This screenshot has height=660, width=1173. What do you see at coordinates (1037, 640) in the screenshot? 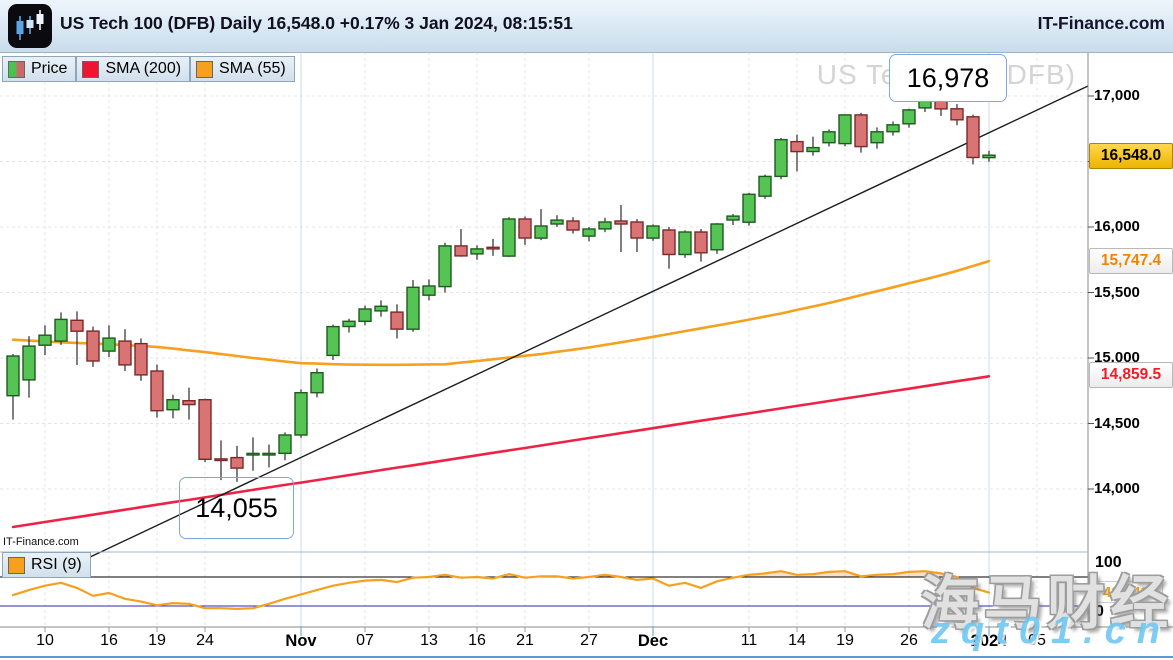
I see `time-tick-label: 05` at bounding box center [1037, 640].